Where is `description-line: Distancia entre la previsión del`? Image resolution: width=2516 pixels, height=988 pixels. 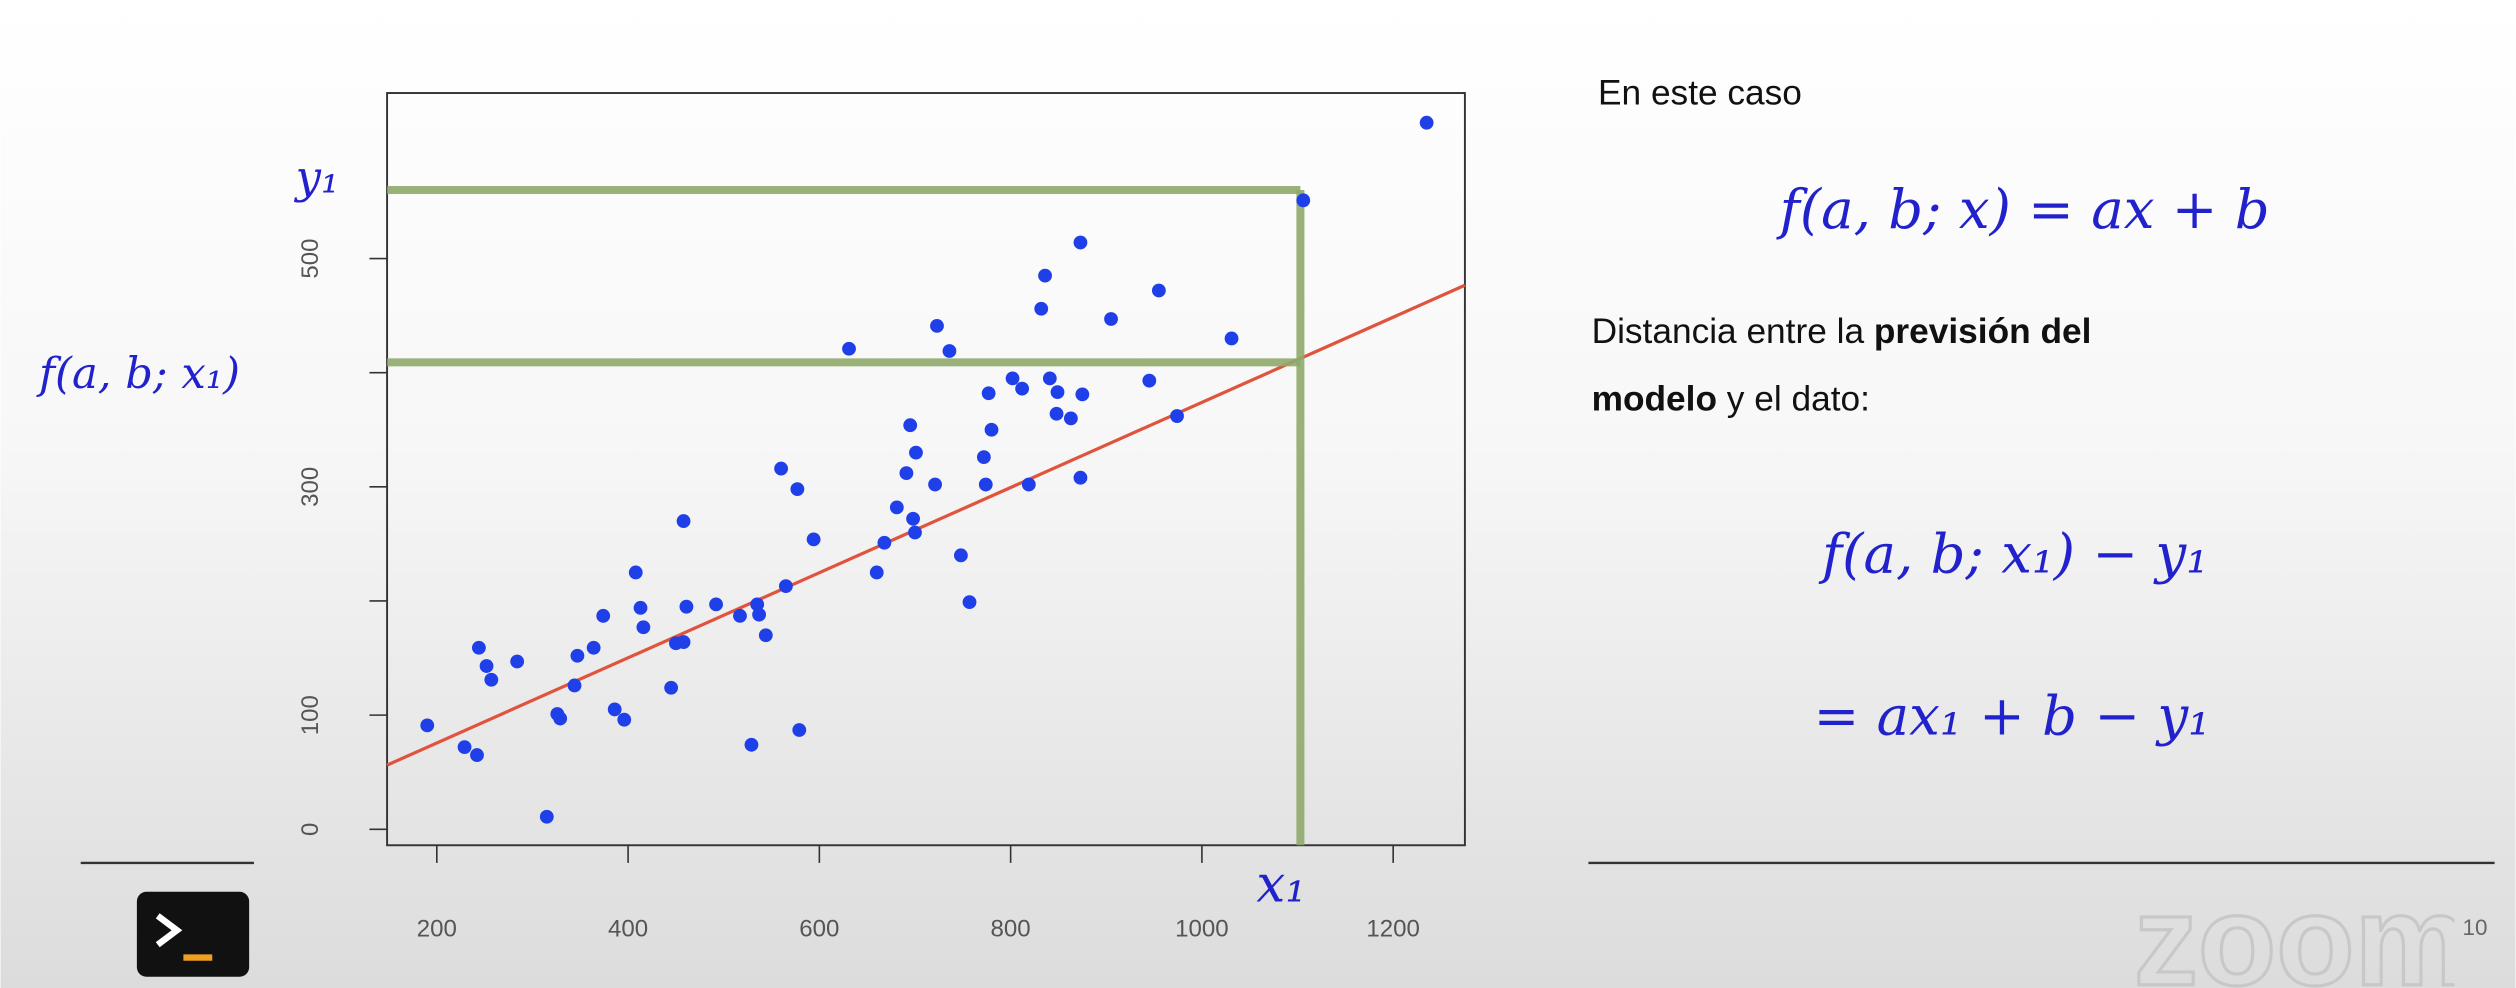 description-line: Distancia entre la previsión del is located at coordinates (1842, 331).